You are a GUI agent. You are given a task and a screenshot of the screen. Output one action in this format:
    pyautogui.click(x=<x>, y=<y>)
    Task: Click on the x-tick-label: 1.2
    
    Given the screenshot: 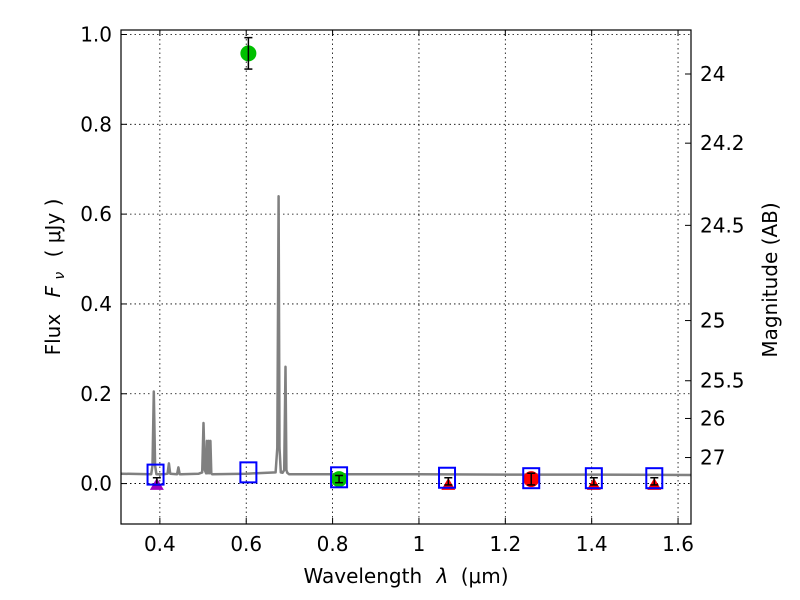 What is the action you would take?
    pyautogui.click(x=505, y=544)
    